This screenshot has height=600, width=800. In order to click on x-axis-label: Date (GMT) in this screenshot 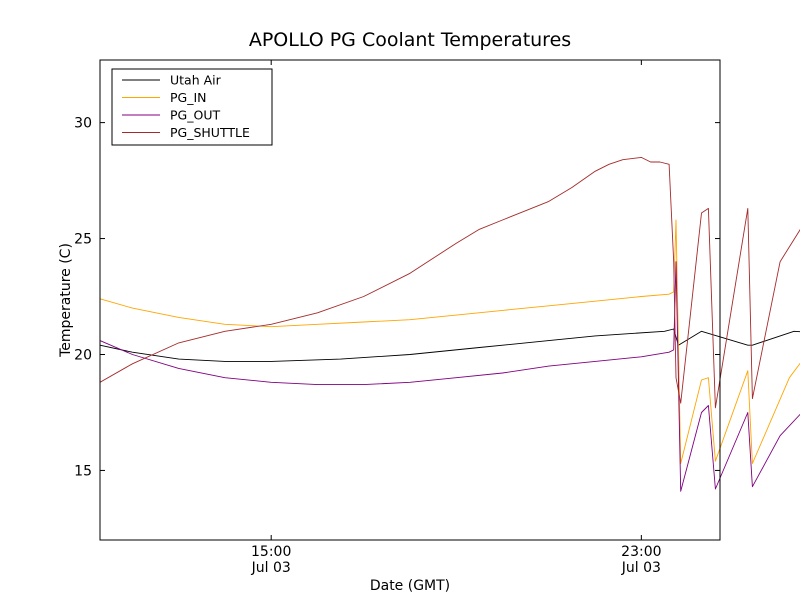, I will do `click(410, 586)`.